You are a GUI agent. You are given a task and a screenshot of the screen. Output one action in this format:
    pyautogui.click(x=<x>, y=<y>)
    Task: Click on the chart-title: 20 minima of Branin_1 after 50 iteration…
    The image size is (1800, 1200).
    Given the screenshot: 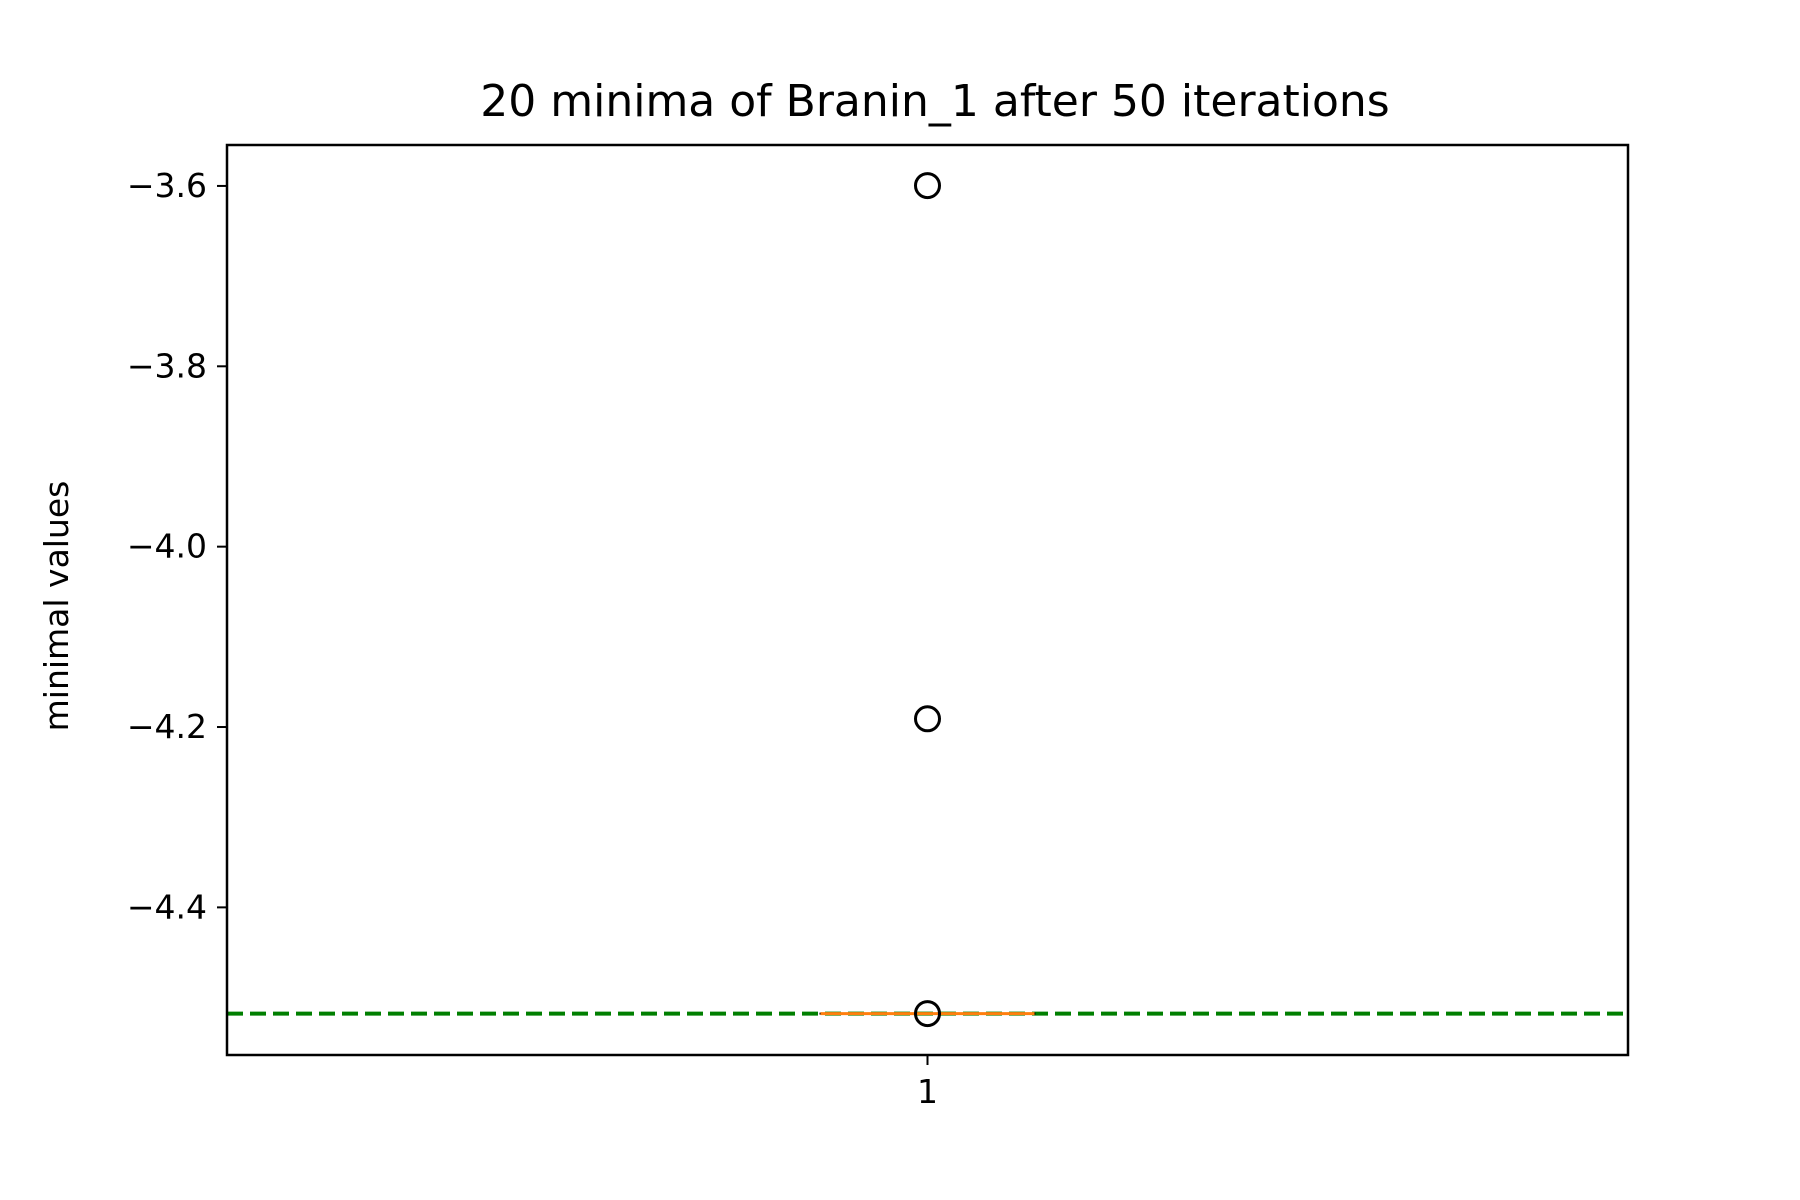 What is the action you would take?
    pyautogui.click(x=934, y=101)
    